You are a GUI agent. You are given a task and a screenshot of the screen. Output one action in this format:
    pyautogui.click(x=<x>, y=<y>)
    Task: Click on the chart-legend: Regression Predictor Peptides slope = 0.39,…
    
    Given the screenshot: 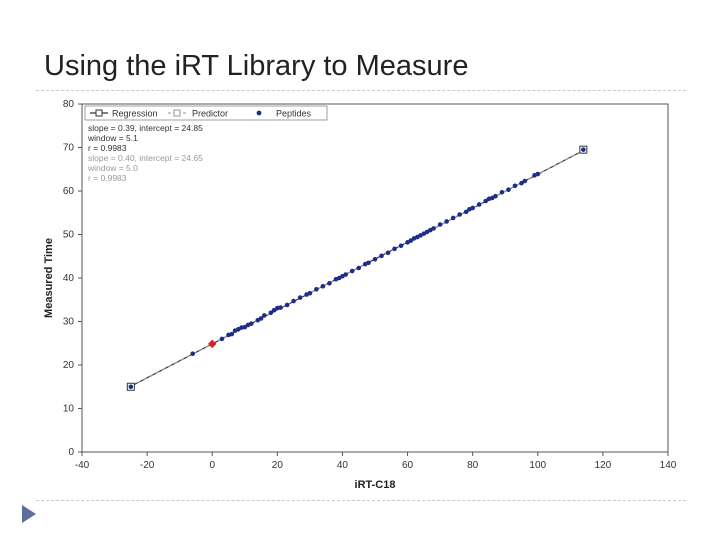 What is the action you would take?
    pyautogui.click(x=206, y=144)
    